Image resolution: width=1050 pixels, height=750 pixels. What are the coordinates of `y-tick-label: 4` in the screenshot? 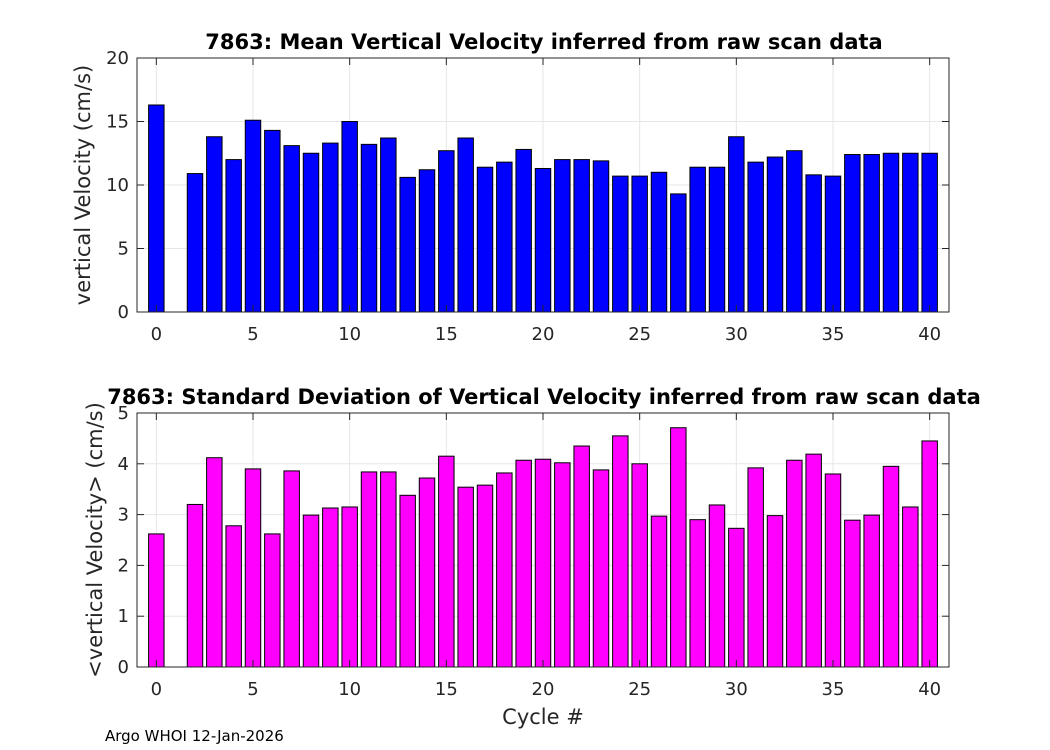 It's located at (123, 464).